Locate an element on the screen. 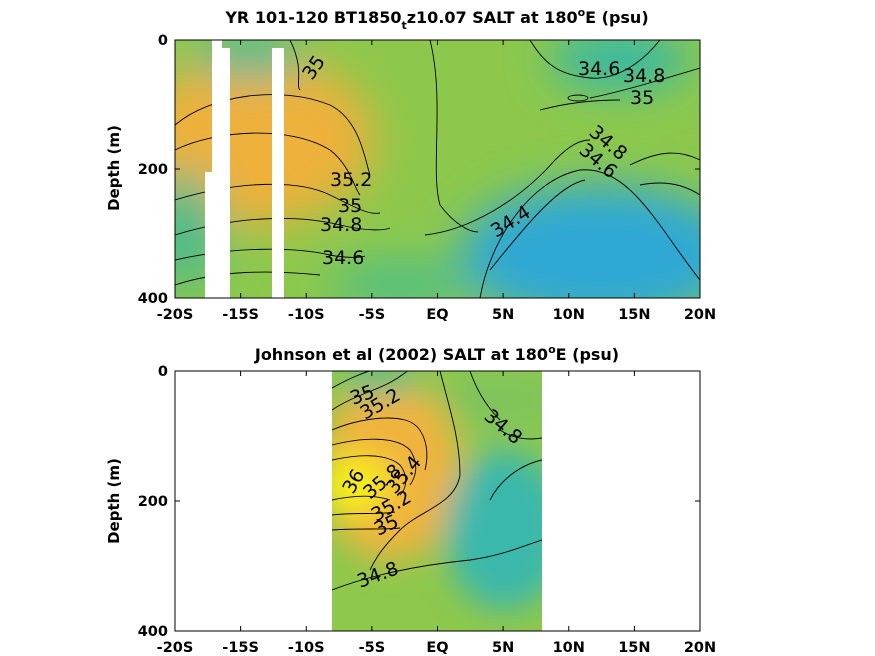 This screenshot has height=656, width=875. chart-2-title: Johnson et al (2002) SALT at 180oE (psu) is located at coordinates (436, 353).